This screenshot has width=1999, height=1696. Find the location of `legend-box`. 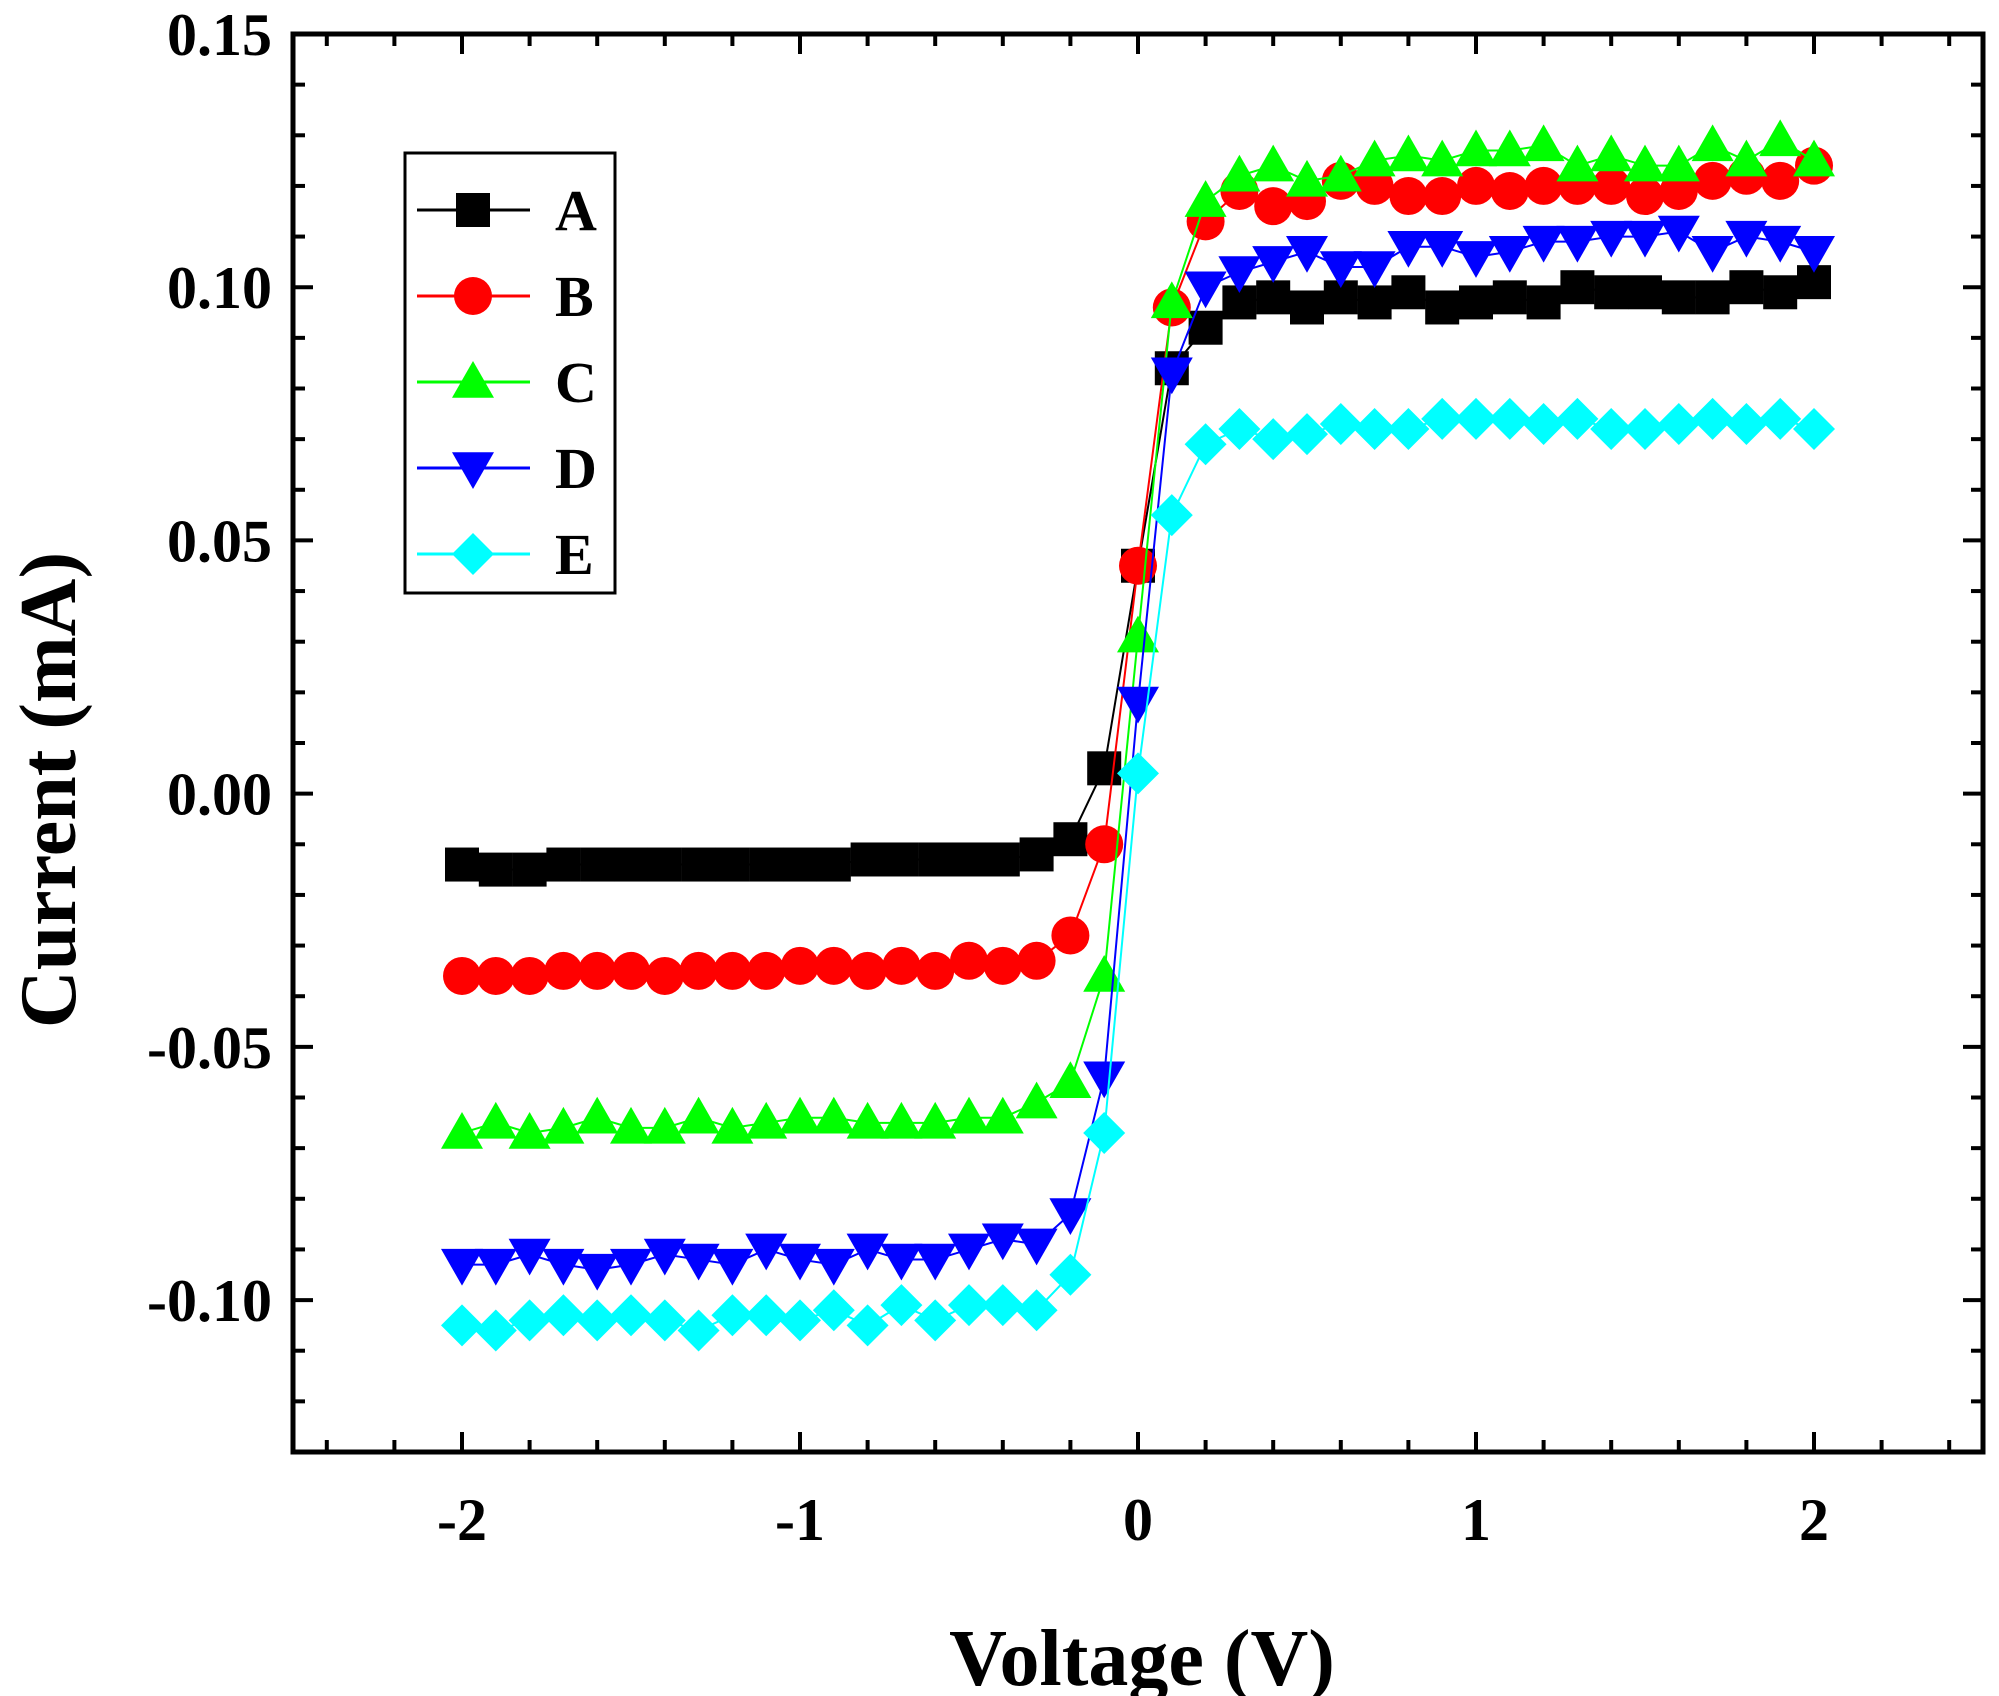

legend-box is located at coordinates (510, 373).